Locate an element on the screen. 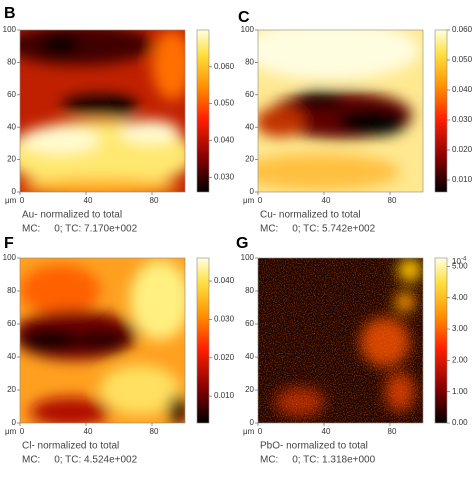 The image size is (474, 479). colorbar-tick-label: 5.00 is located at coordinates (460, 266).